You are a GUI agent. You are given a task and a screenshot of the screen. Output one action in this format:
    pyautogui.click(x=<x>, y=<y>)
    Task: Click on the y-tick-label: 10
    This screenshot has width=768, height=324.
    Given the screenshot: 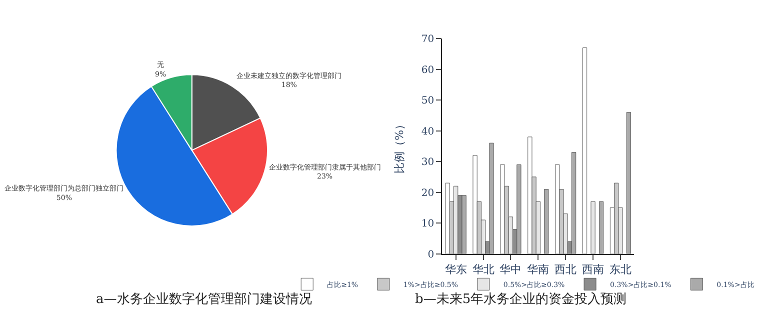 What is the action you would take?
    pyautogui.click(x=427, y=224)
    